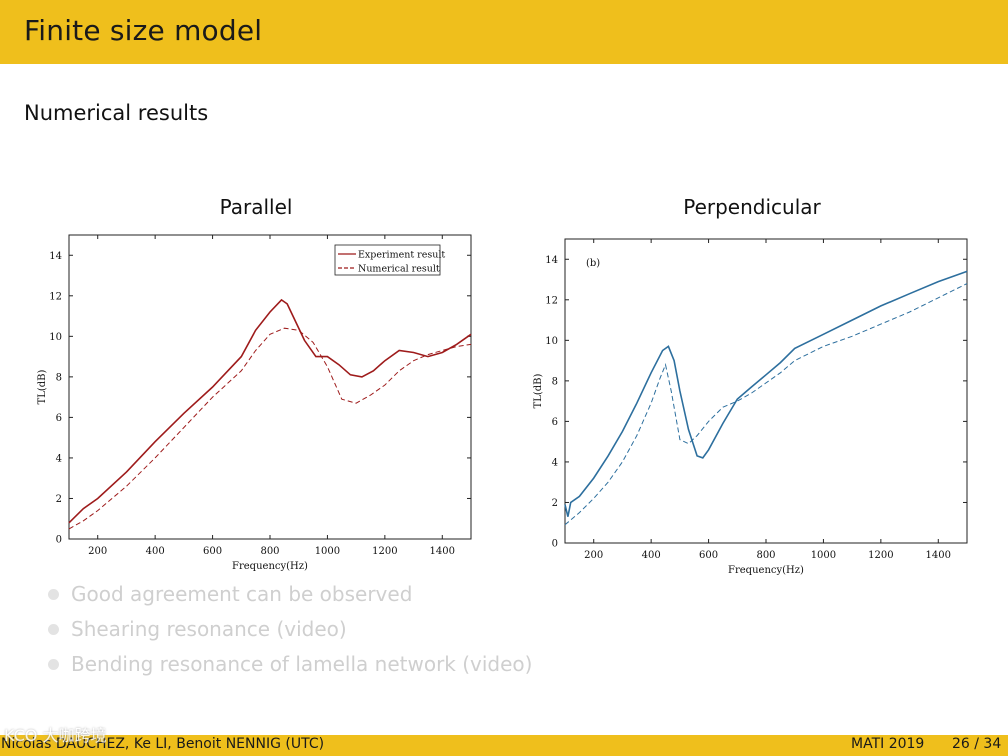 Image resolution: width=1008 pixels, height=756 pixels. Describe the element at coordinates (593, 263) in the screenshot. I see `panel-label: (b)` at that location.